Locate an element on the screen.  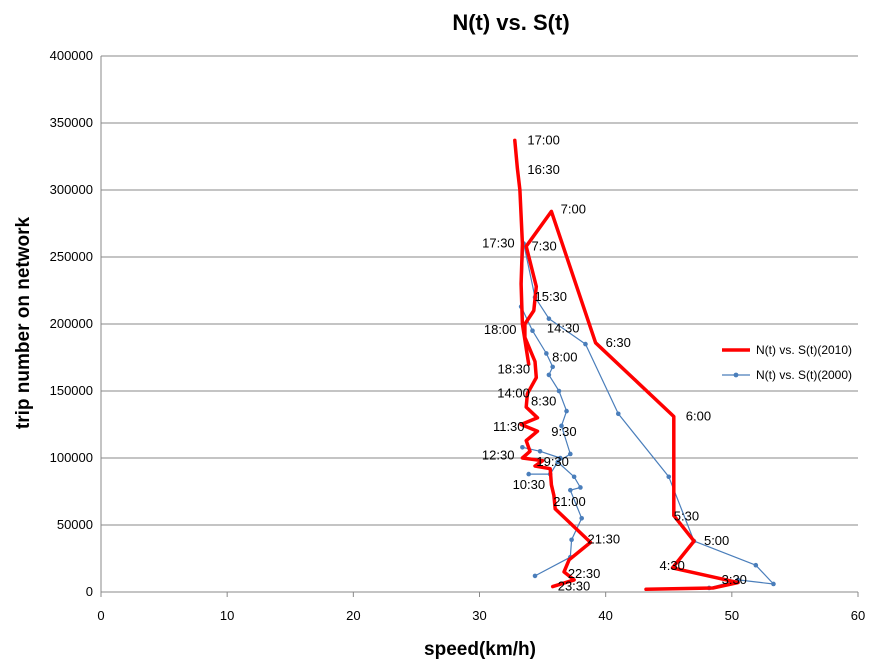
y-tick-label: 200000 is located at coordinates (71, 323).